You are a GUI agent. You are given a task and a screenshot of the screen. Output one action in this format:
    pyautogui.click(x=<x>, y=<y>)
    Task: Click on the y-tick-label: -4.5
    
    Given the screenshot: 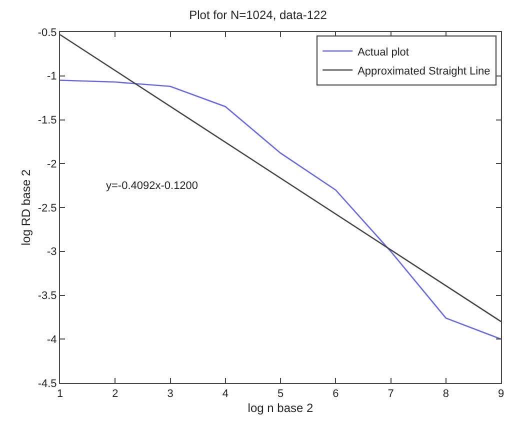 What is the action you would take?
    pyautogui.click(x=47, y=384)
    